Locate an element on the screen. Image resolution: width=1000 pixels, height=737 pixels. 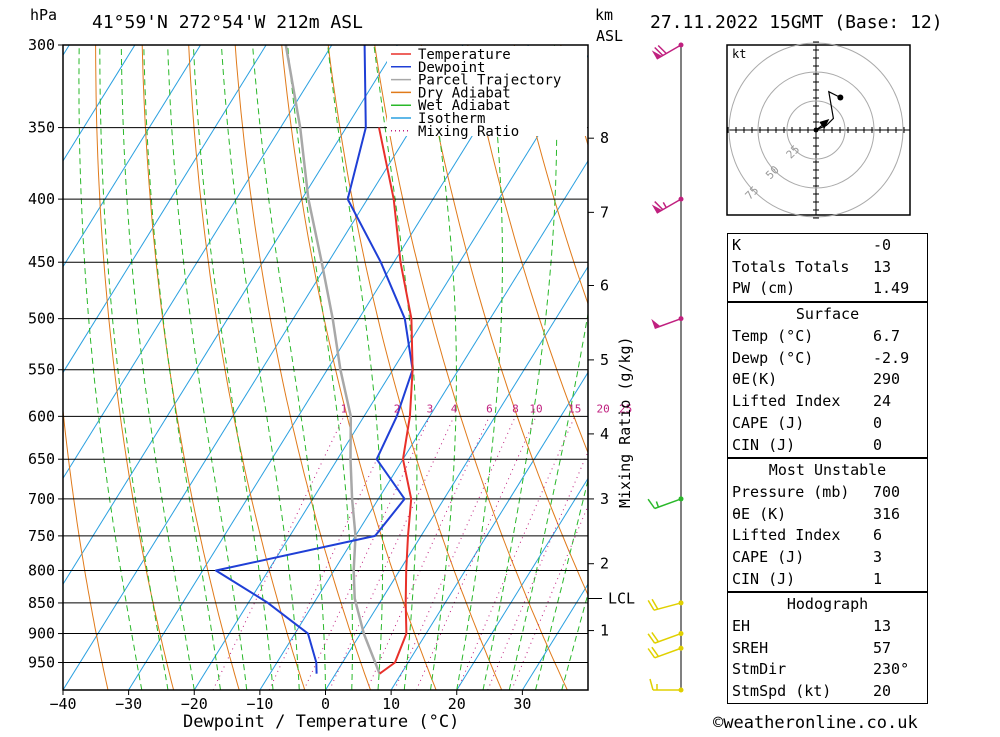
table-row-value: 1 is located at coordinates (878, 578).